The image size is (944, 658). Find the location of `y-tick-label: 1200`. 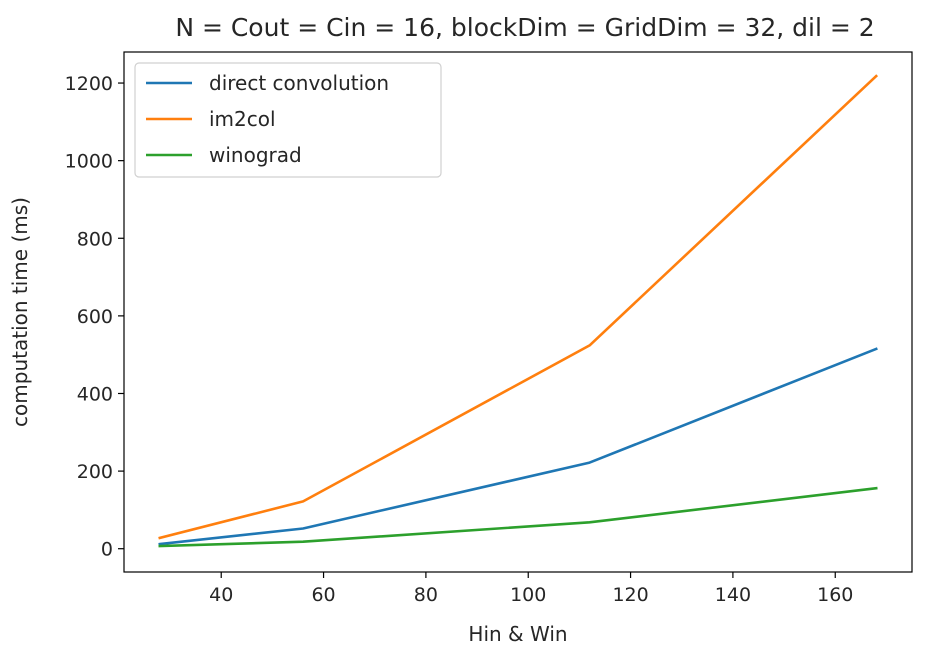

y-tick-label: 1200 is located at coordinates (89, 84).